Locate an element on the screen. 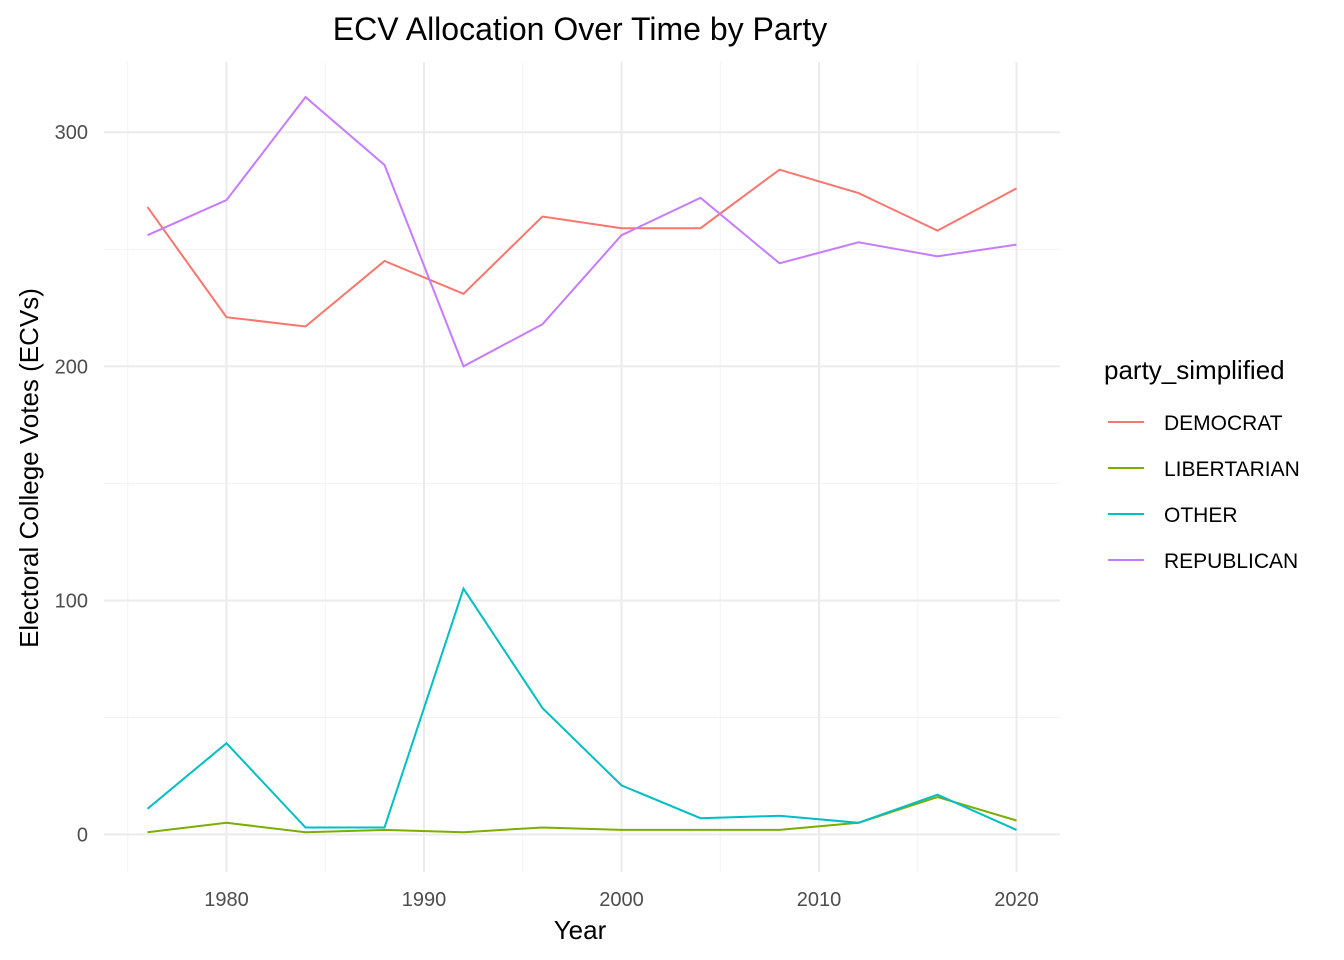 This screenshot has height=960, width=1344. legend-items: DEMOCRAT LIBERTARIAN OTHER REPUBLICAN is located at coordinates (1204, 492).